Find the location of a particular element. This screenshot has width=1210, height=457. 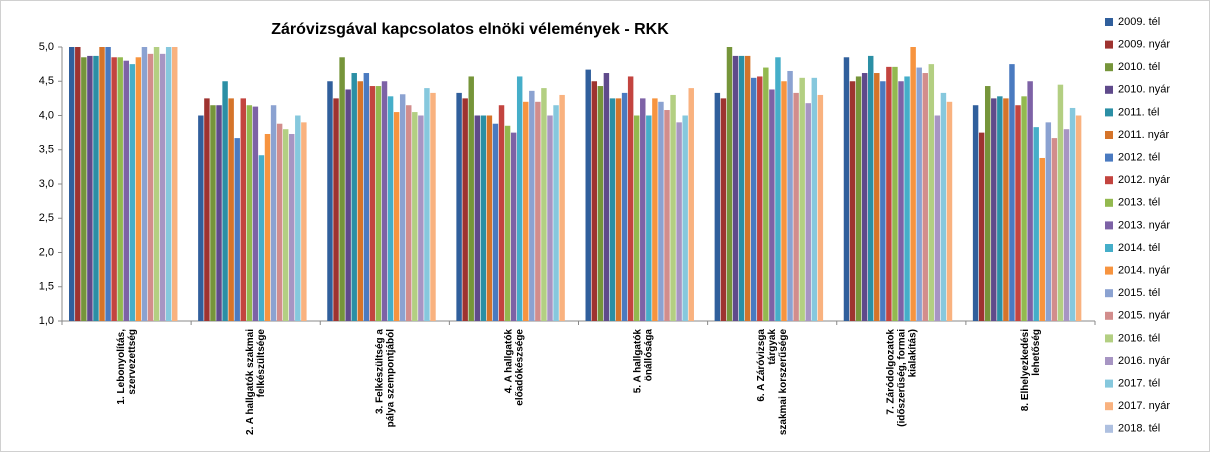

legend-label: 2016. tél is located at coordinates (1139, 338).